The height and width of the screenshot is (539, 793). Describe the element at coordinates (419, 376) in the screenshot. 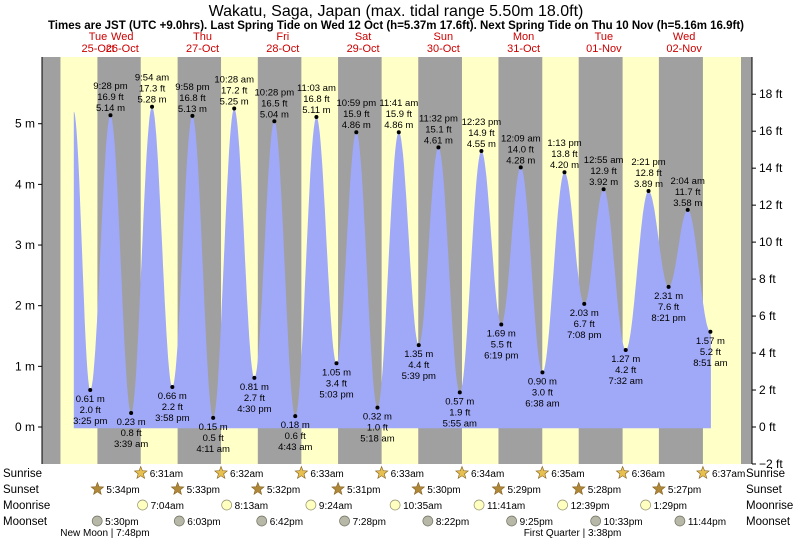

I see `tide-label-time: 5:39 pm` at that location.